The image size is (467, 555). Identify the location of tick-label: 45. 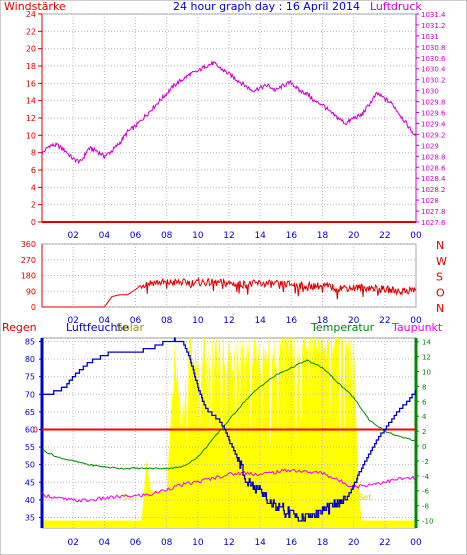
(30, 482).